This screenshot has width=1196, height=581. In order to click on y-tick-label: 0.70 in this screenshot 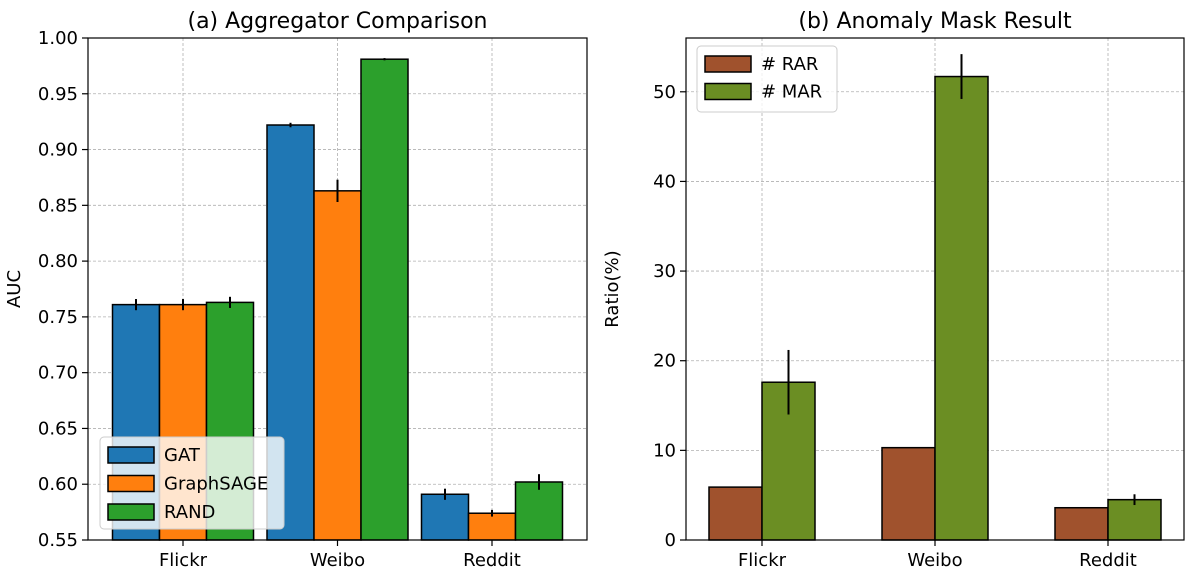, I will do `click(58, 373)`.